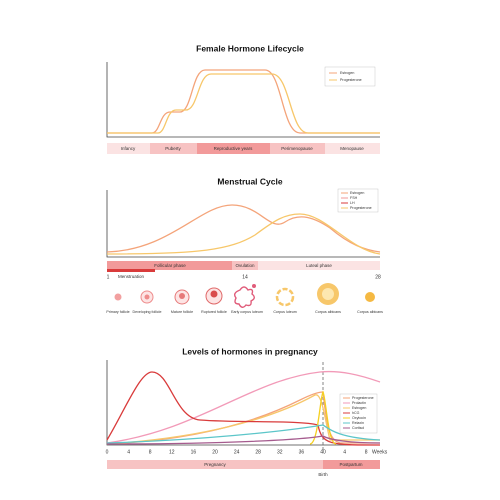  I want to click on phase-label: Menopause, so click(352, 148).